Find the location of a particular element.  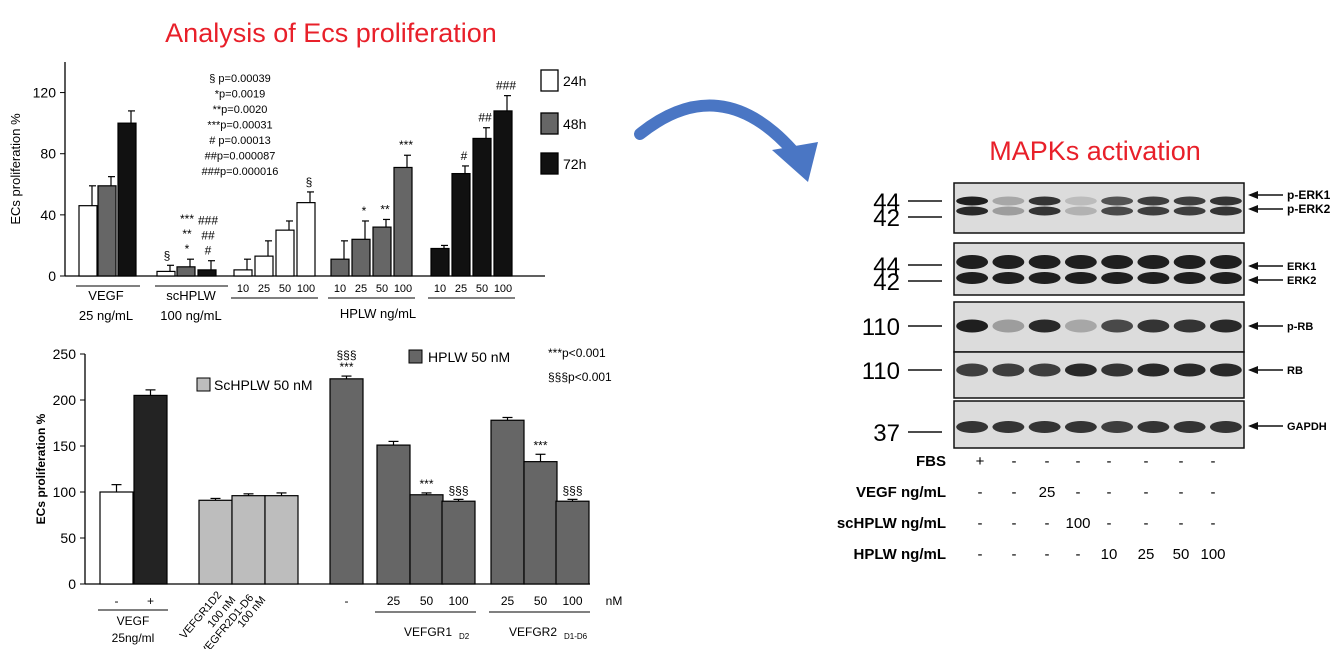

x-tick-label: 25 is located at coordinates (461, 289).